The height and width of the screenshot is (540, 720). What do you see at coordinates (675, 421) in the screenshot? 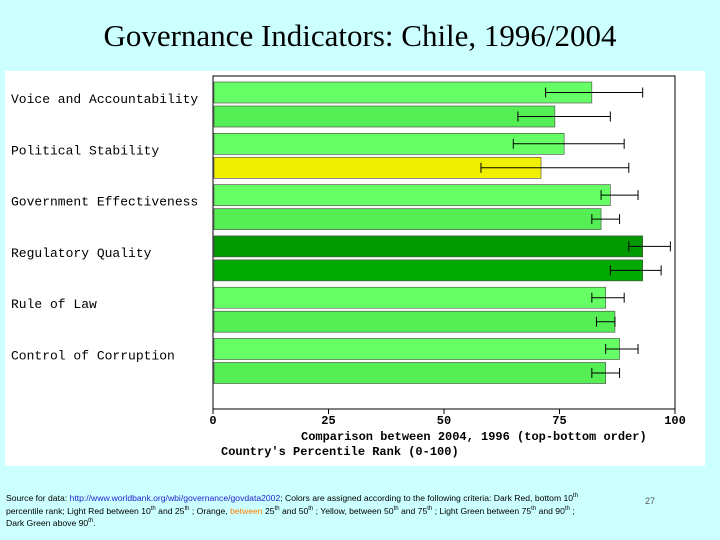
I see `x-tick-label: 100` at bounding box center [675, 421].